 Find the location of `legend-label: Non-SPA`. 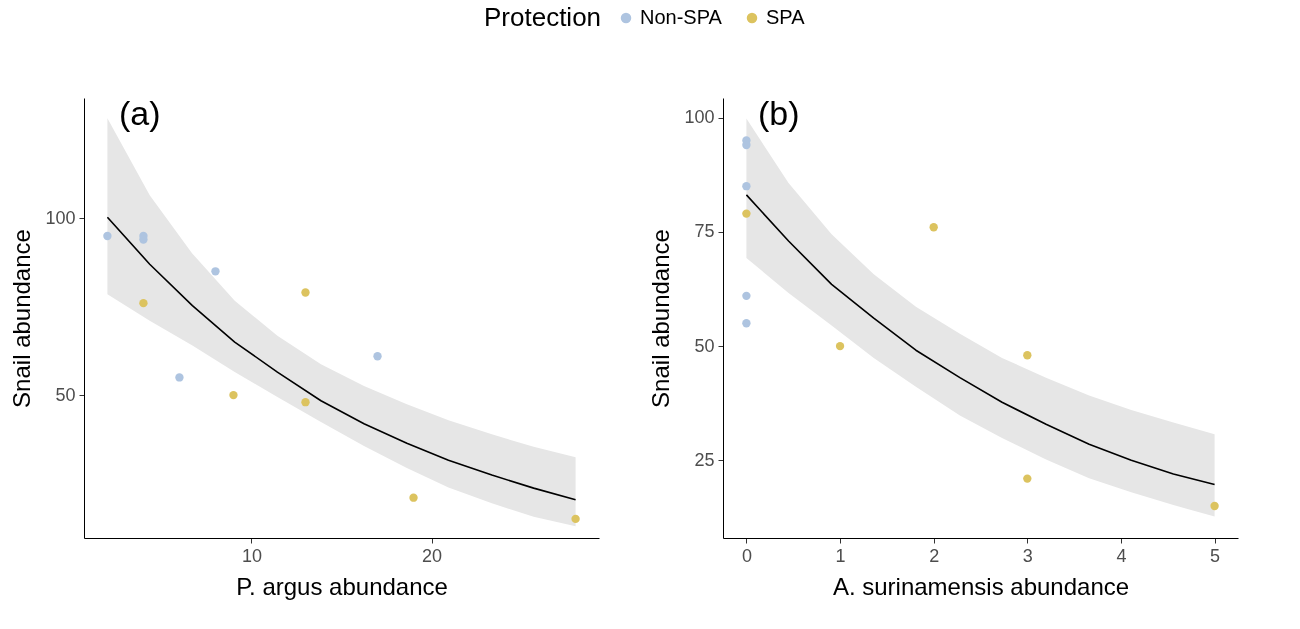

legend-label: Non-SPA is located at coordinates (681, 17).